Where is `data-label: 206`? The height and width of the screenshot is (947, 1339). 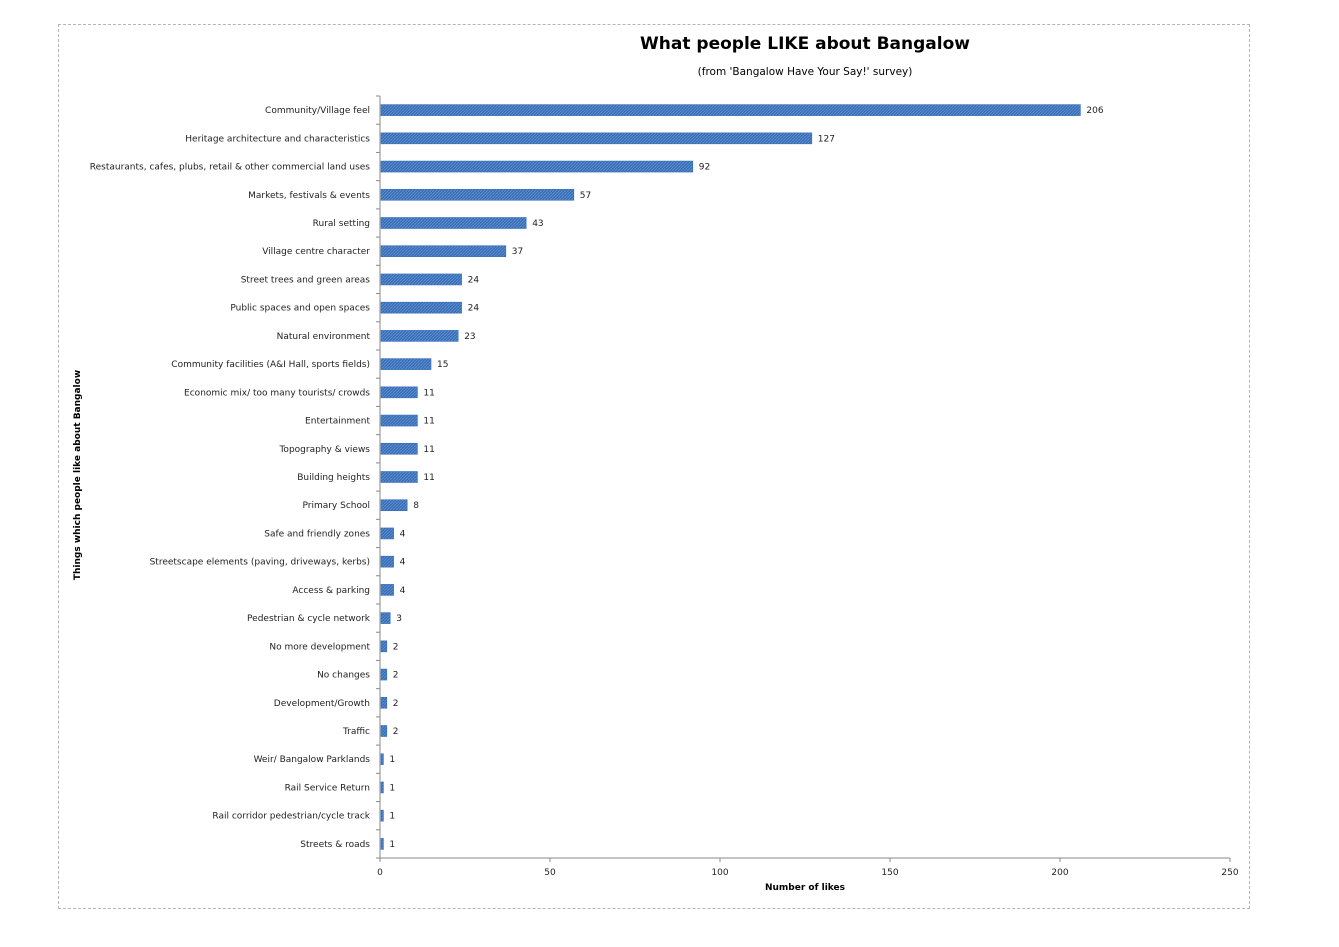 data-label: 206 is located at coordinates (1094, 111).